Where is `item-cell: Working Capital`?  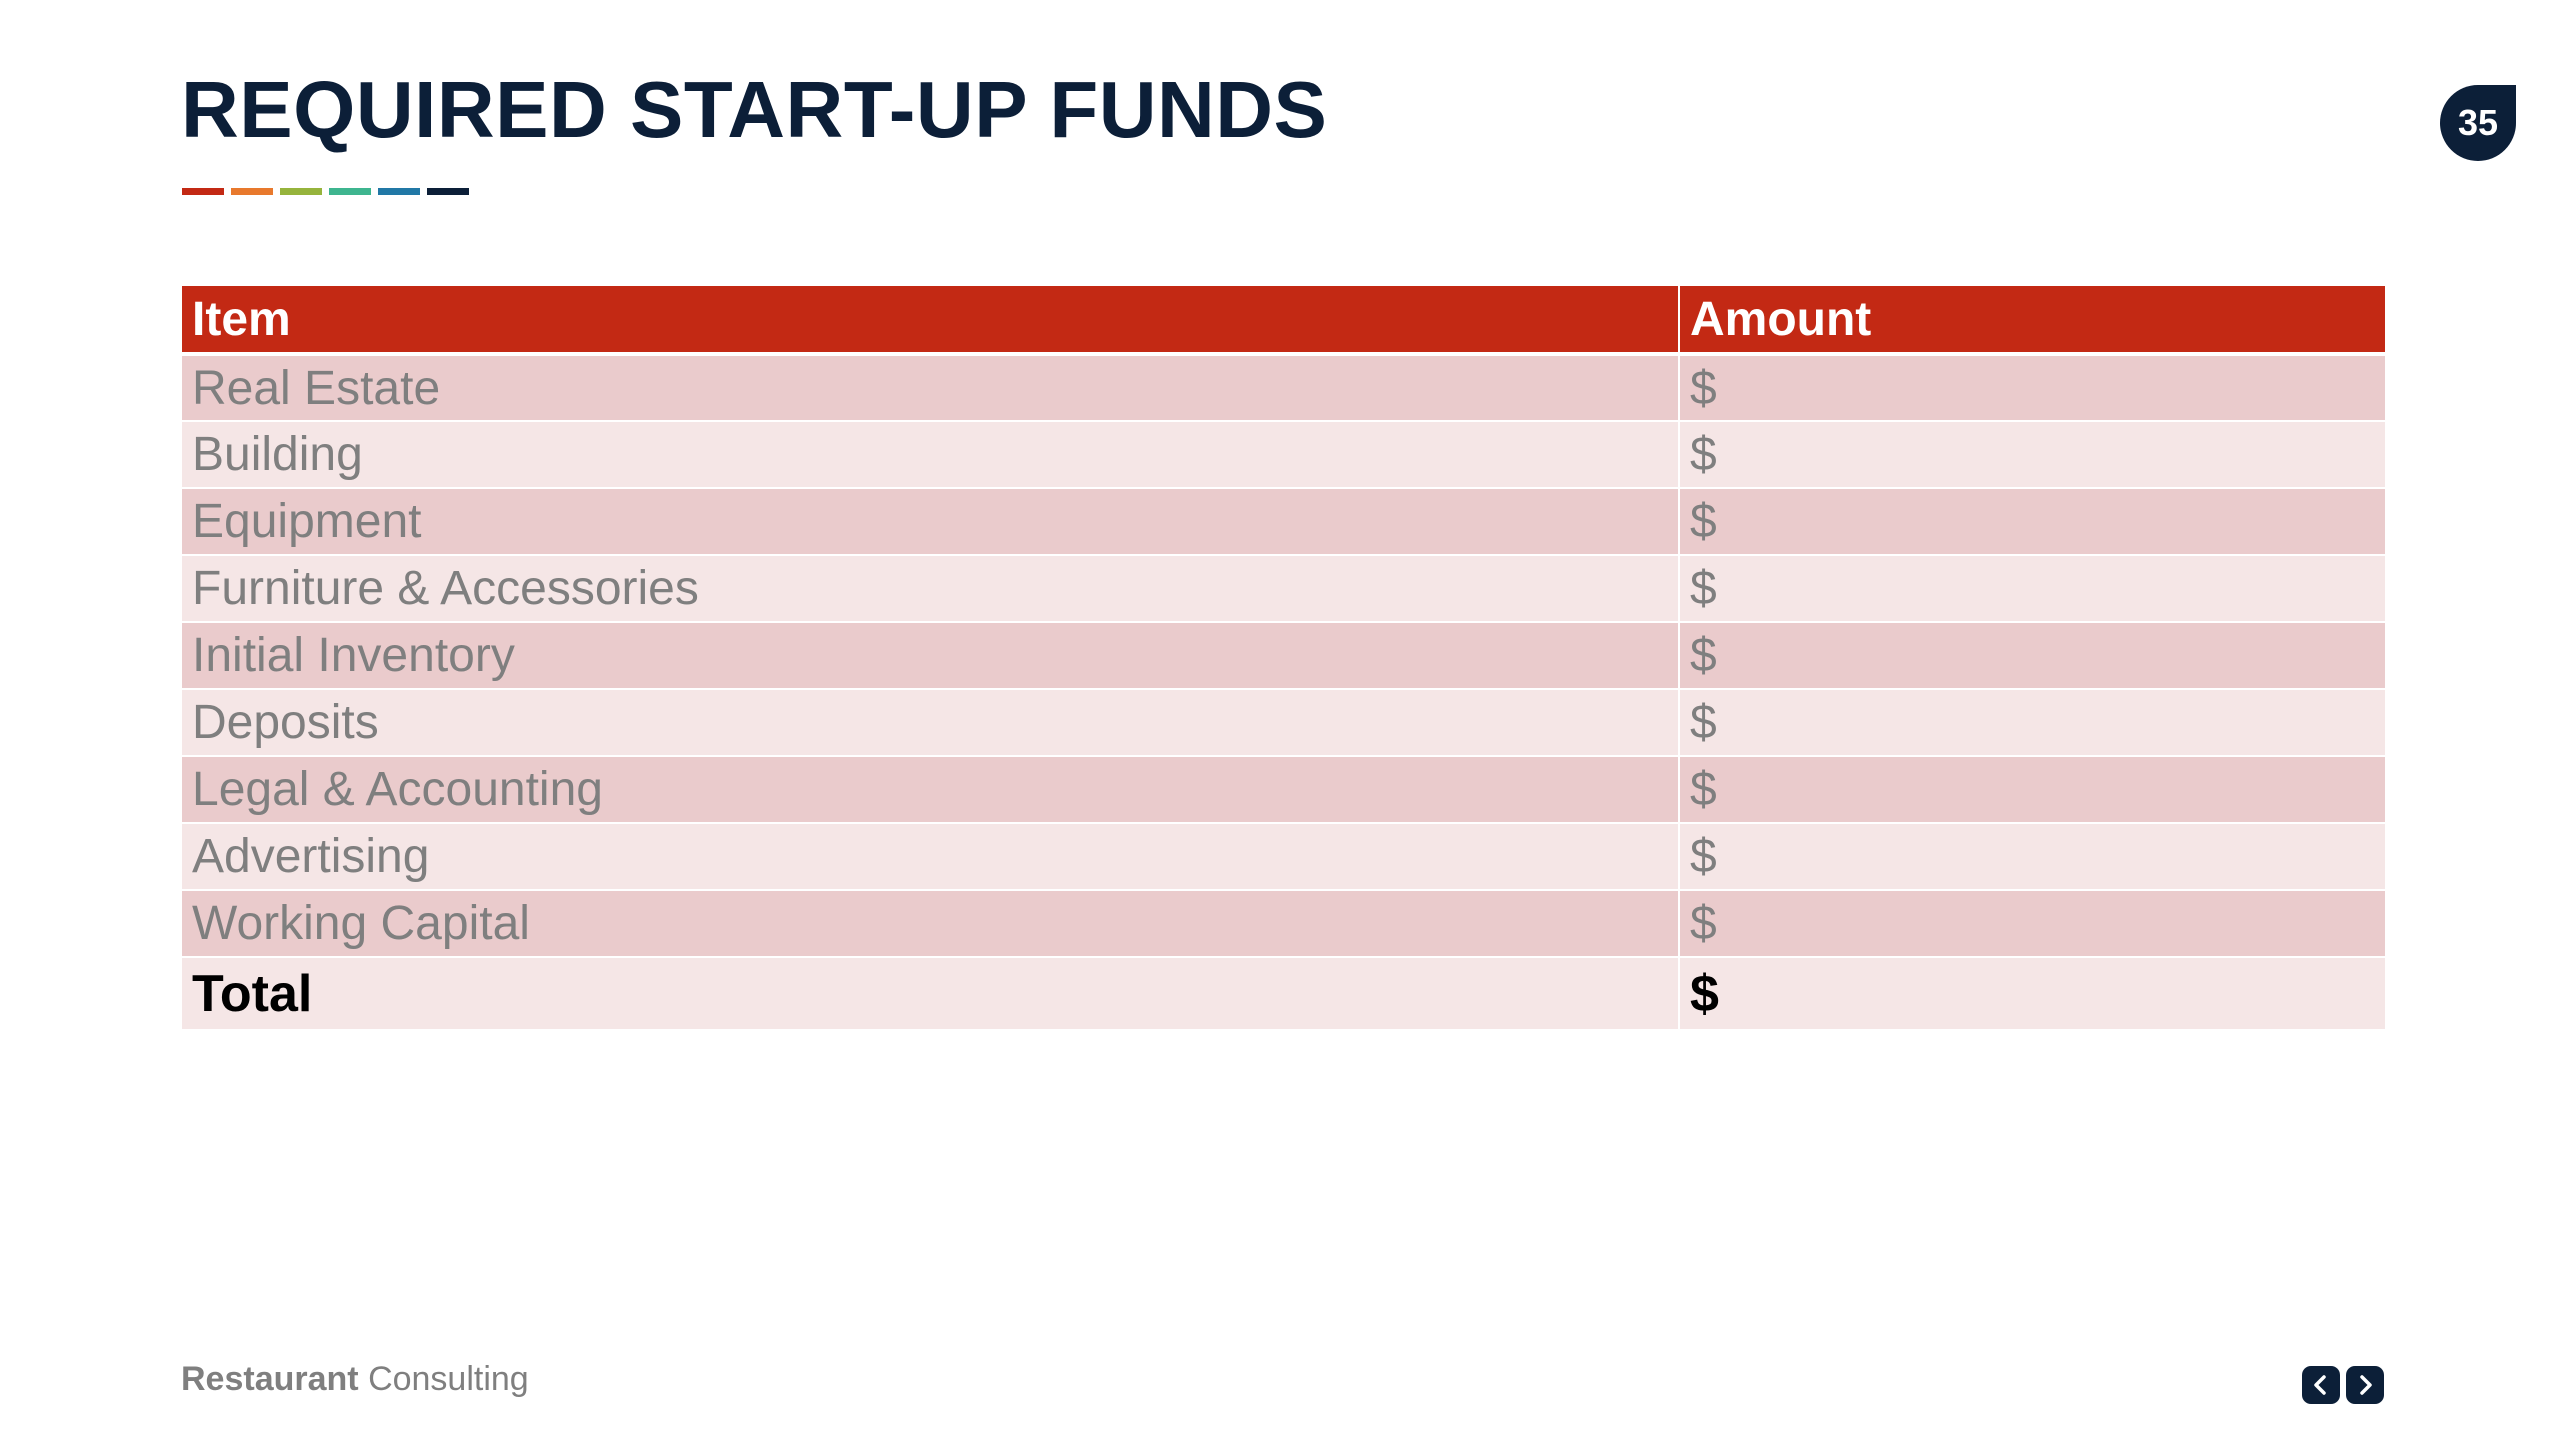
item-cell: Working Capital is located at coordinates (931, 924).